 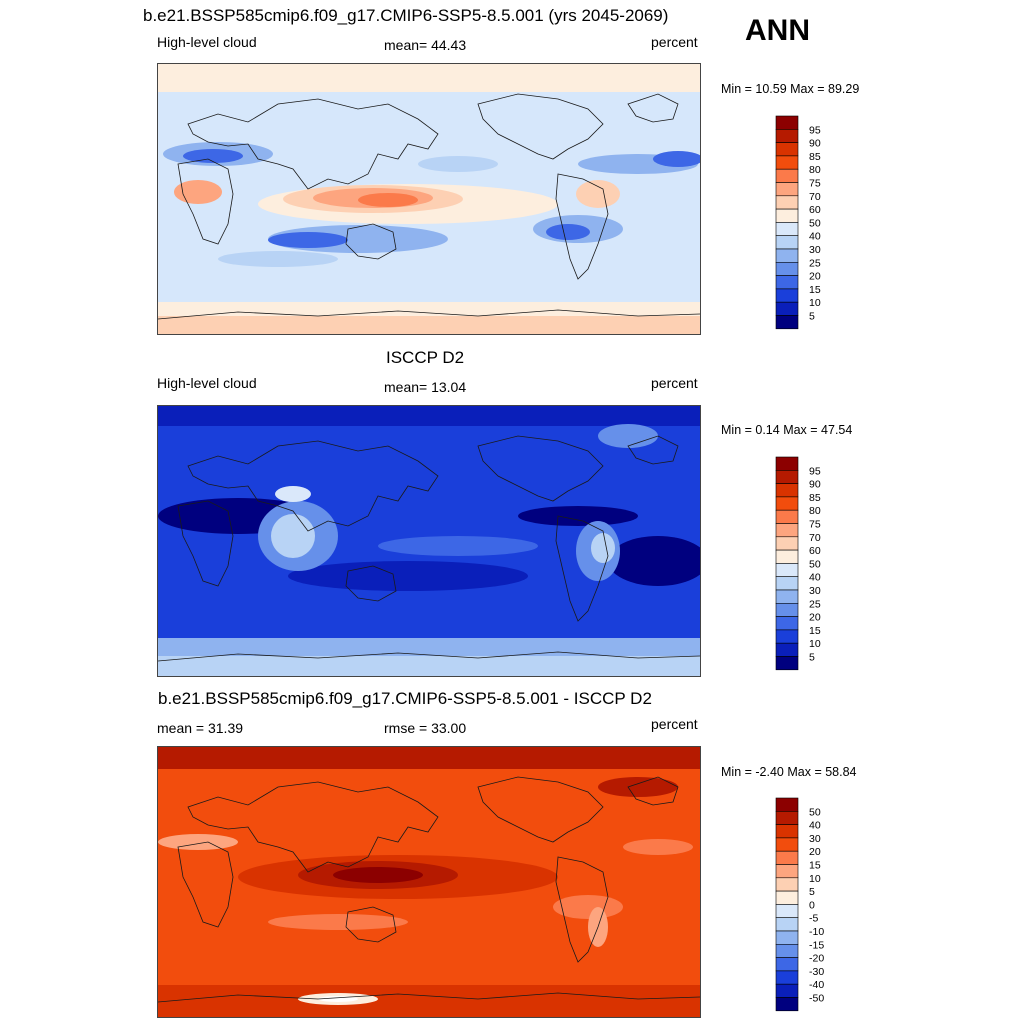 I want to click on panel-1-variable-label: High-level cloud, so click(x=207, y=42).